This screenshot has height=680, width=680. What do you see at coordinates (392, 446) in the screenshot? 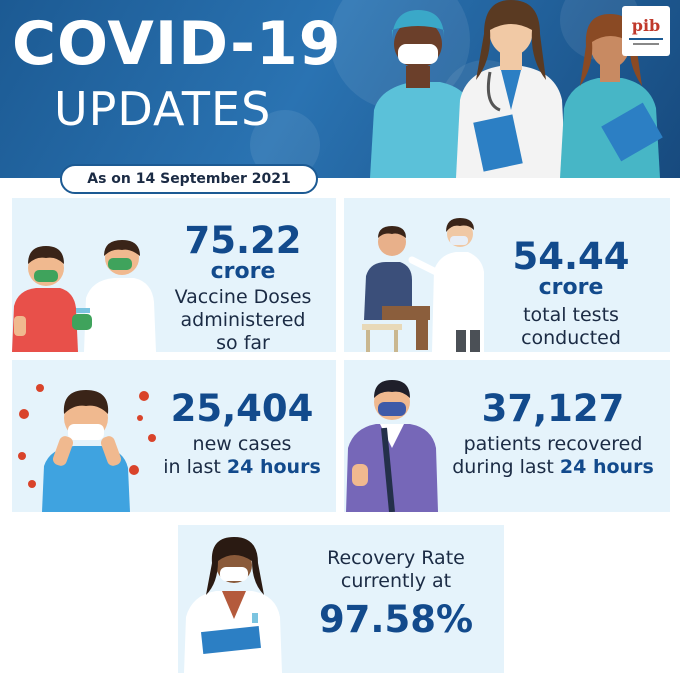
I see `recovered-person-illustration` at bounding box center [392, 446].